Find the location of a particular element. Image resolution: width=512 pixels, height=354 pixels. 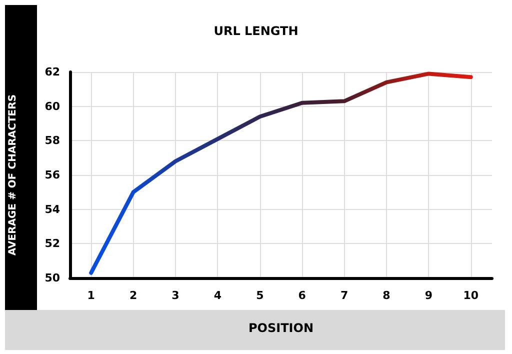

x-tick-label: 8 is located at coordinates (386, 295).